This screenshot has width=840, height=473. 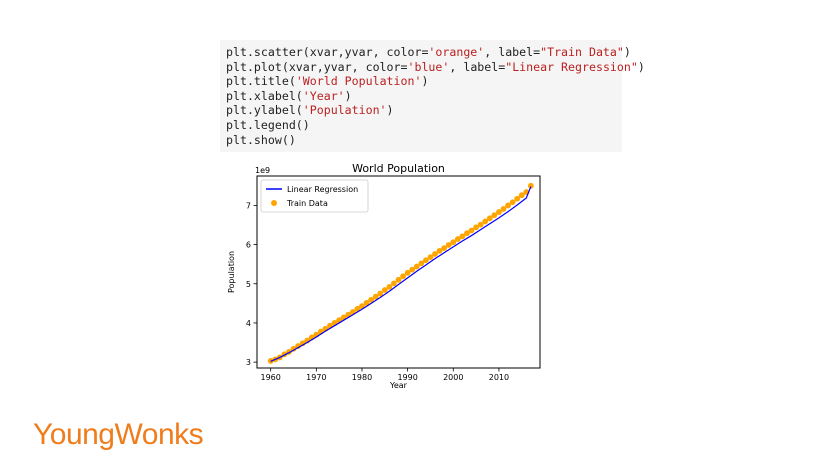 I want to click on x-axis-label: Year, so click(x=398, y=385).